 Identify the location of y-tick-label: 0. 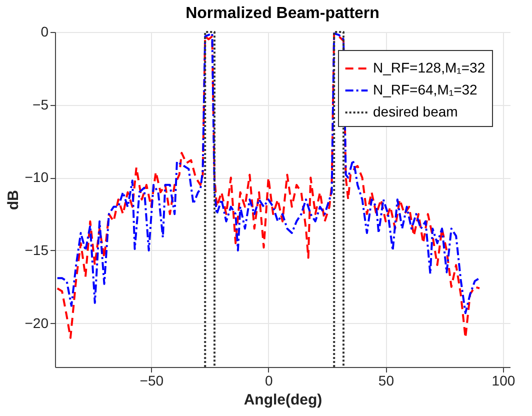
(44, 32).